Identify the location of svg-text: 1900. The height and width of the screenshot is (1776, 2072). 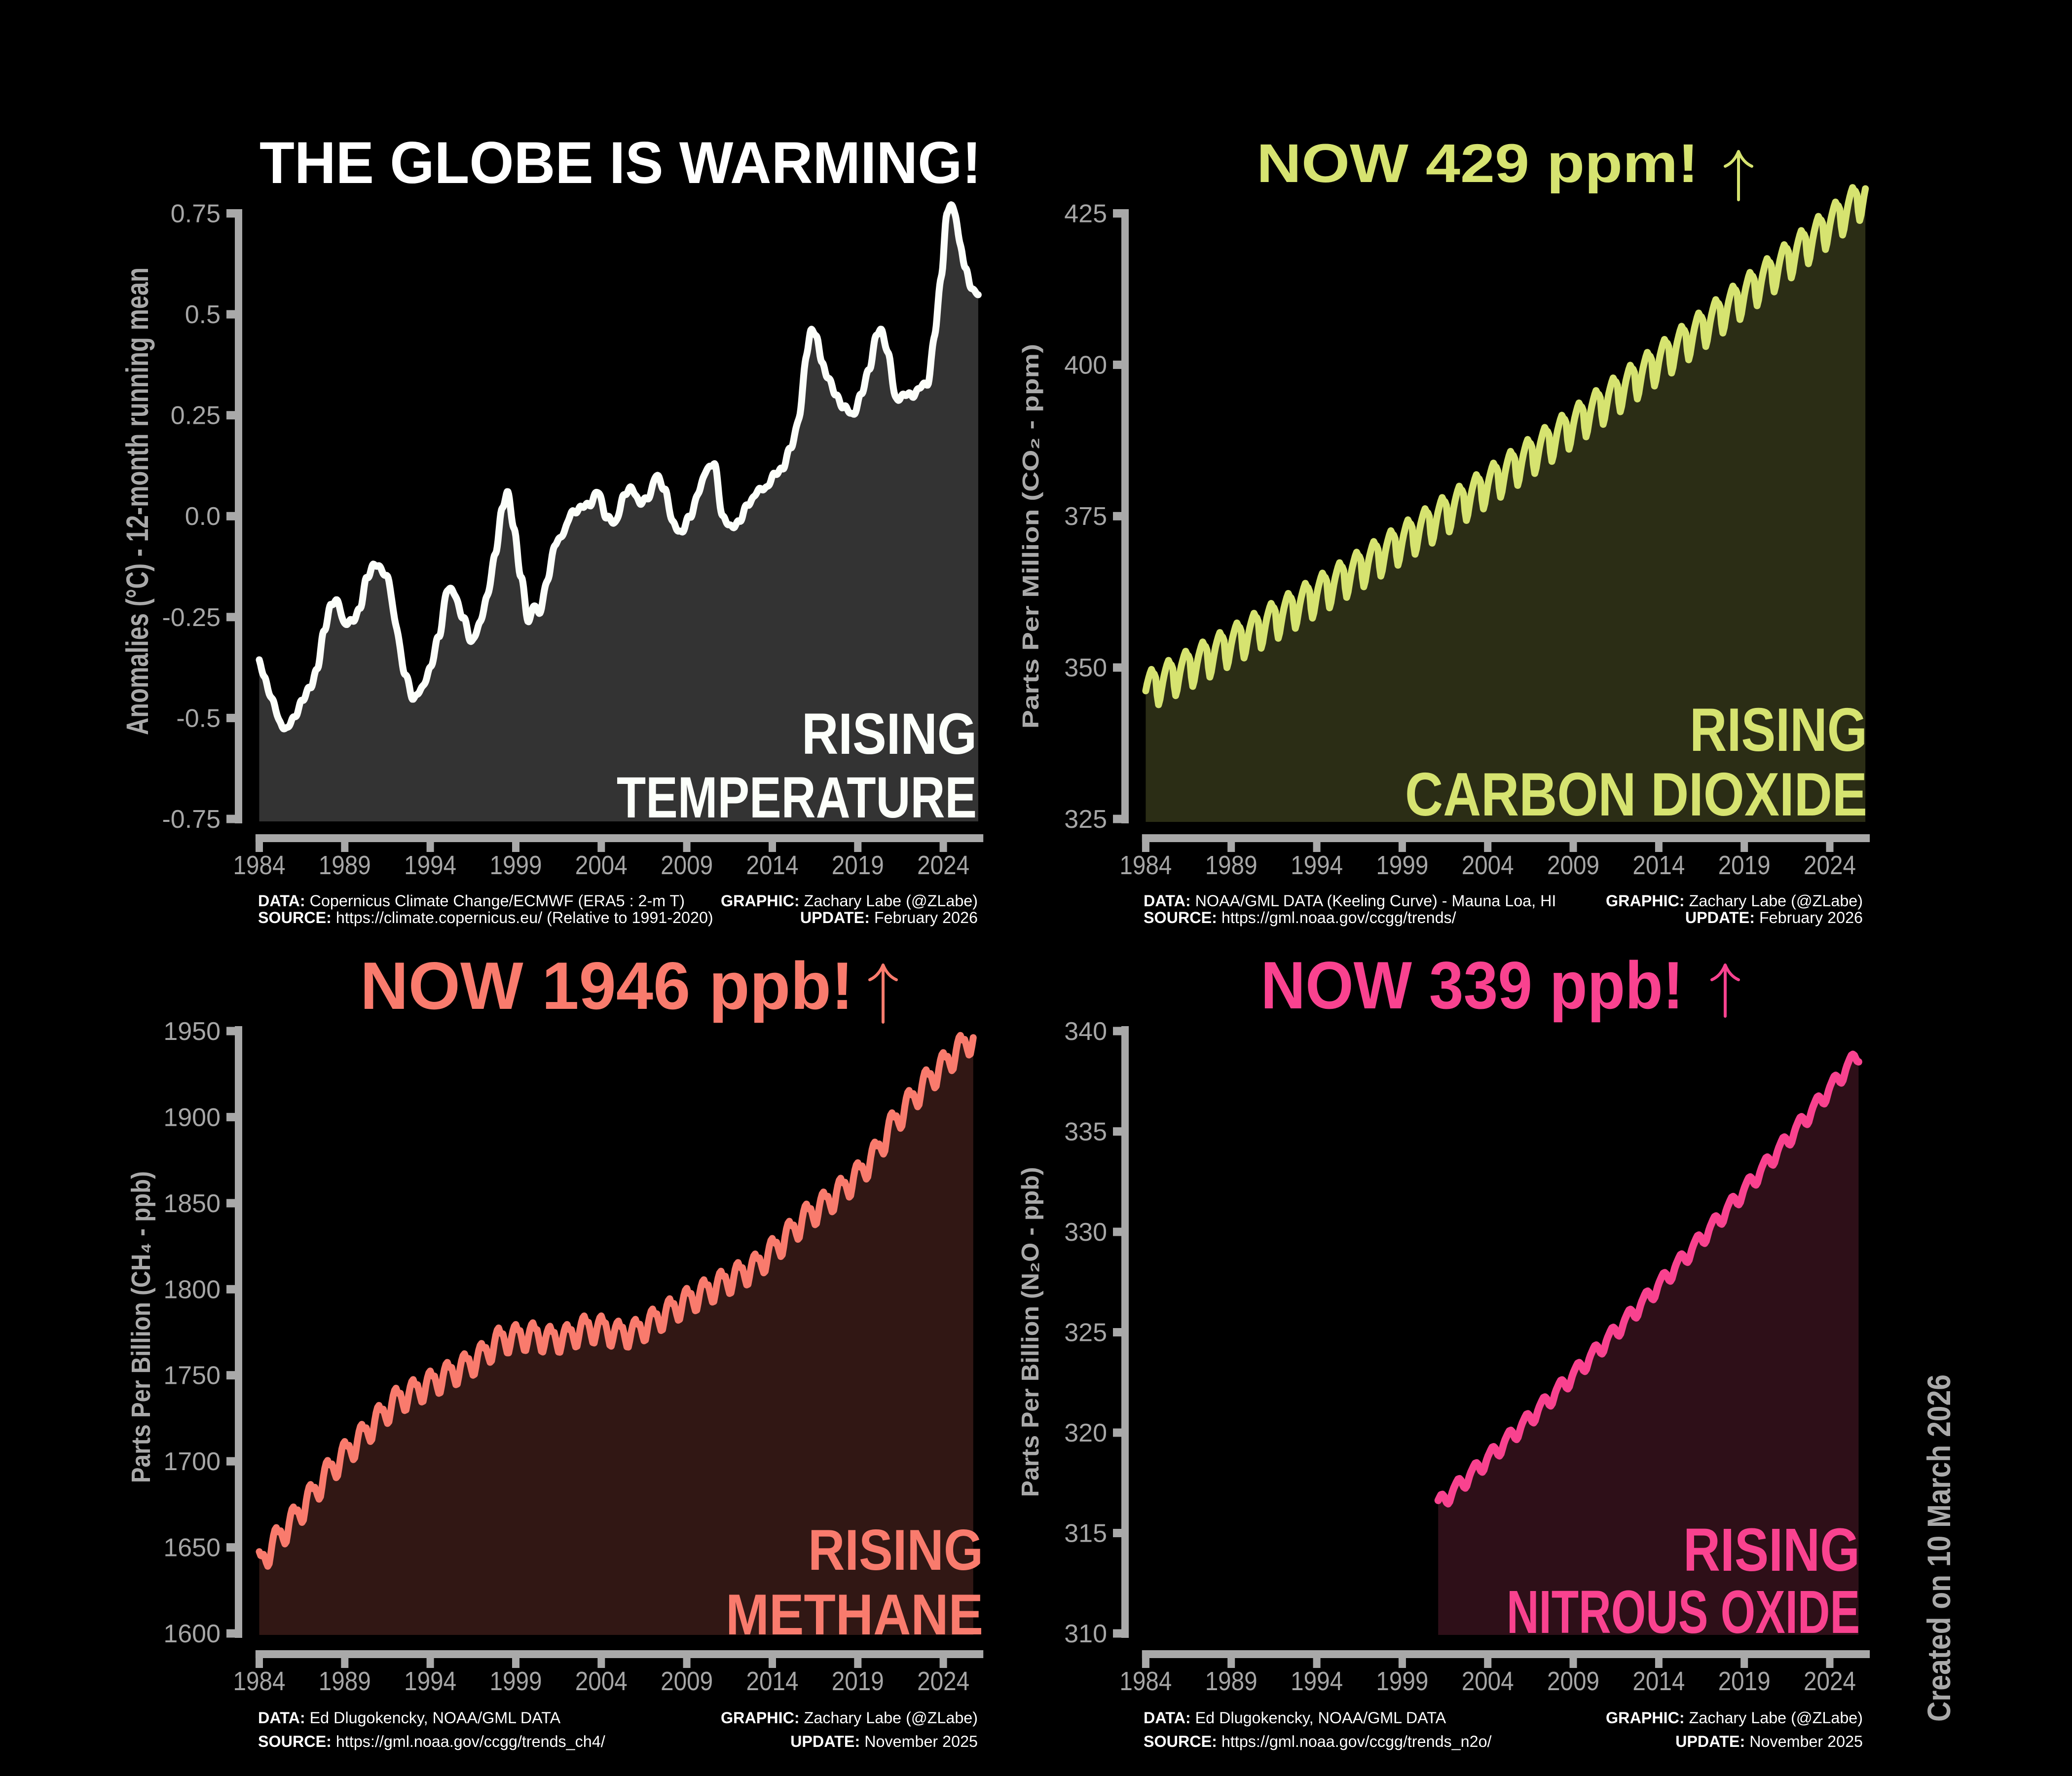
(192, 1118).